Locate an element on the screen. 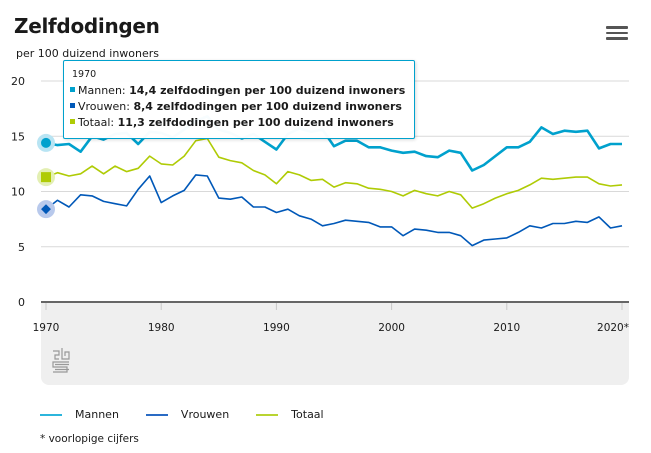  hamburger-menu-icon is located at coordinates (617, 35).